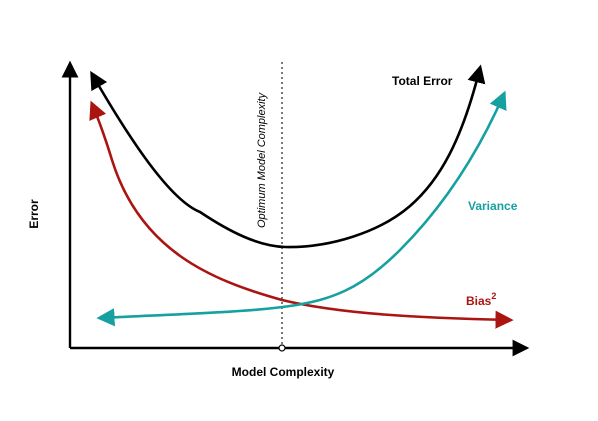 This screenshot has width=598, height=421. What do you see at coordinates (283, 372) in the screenshot?
I see `x-axis-label: Model Complexity` at bounding box center [283, 372].